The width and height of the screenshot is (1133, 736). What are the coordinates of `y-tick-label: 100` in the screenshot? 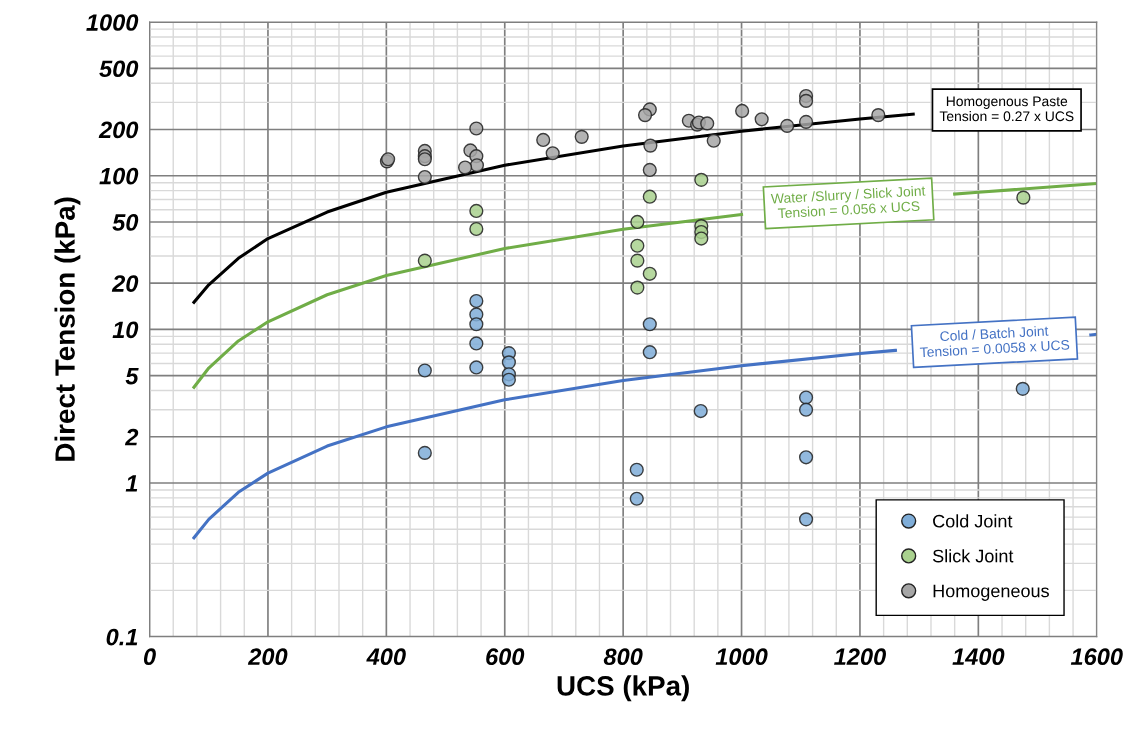 It's located at (119, 176).